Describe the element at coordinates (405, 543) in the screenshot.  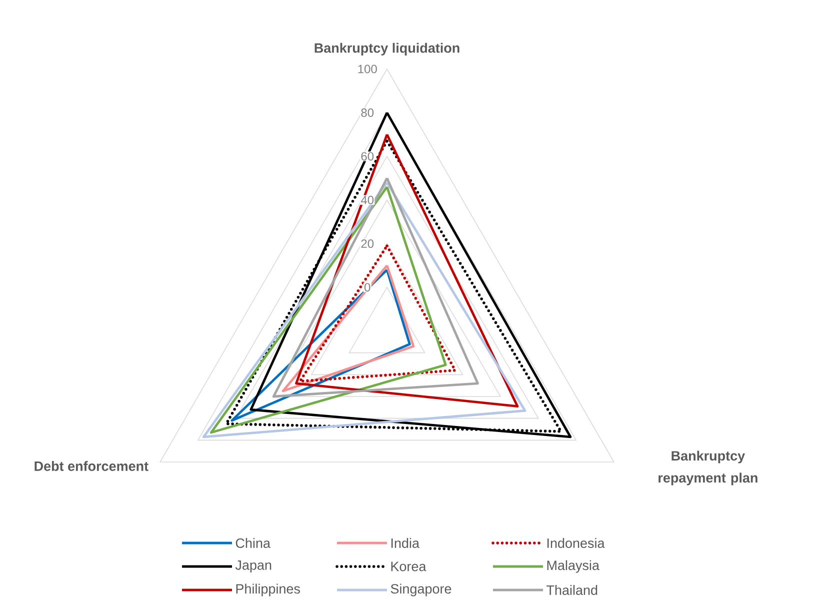
I see `legend-label: India` at that location.